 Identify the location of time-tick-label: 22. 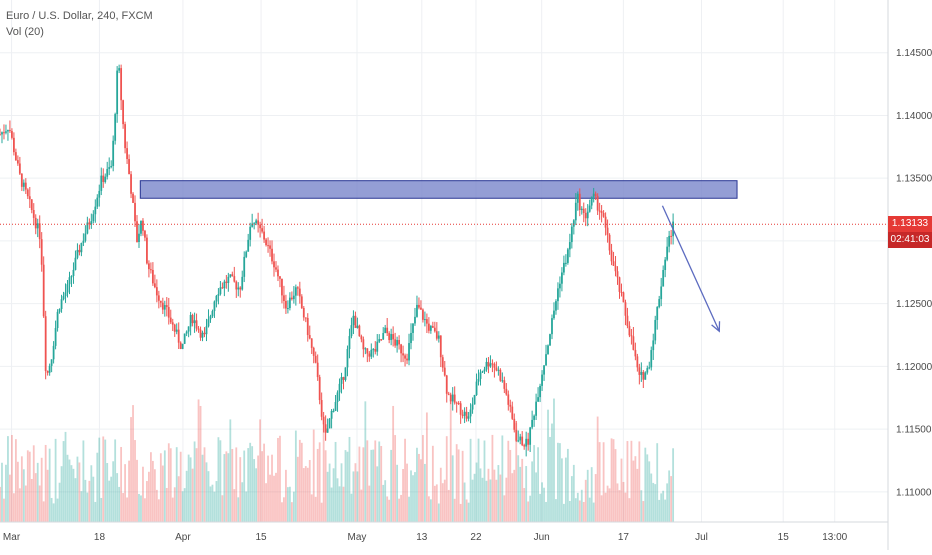
(476, 537).